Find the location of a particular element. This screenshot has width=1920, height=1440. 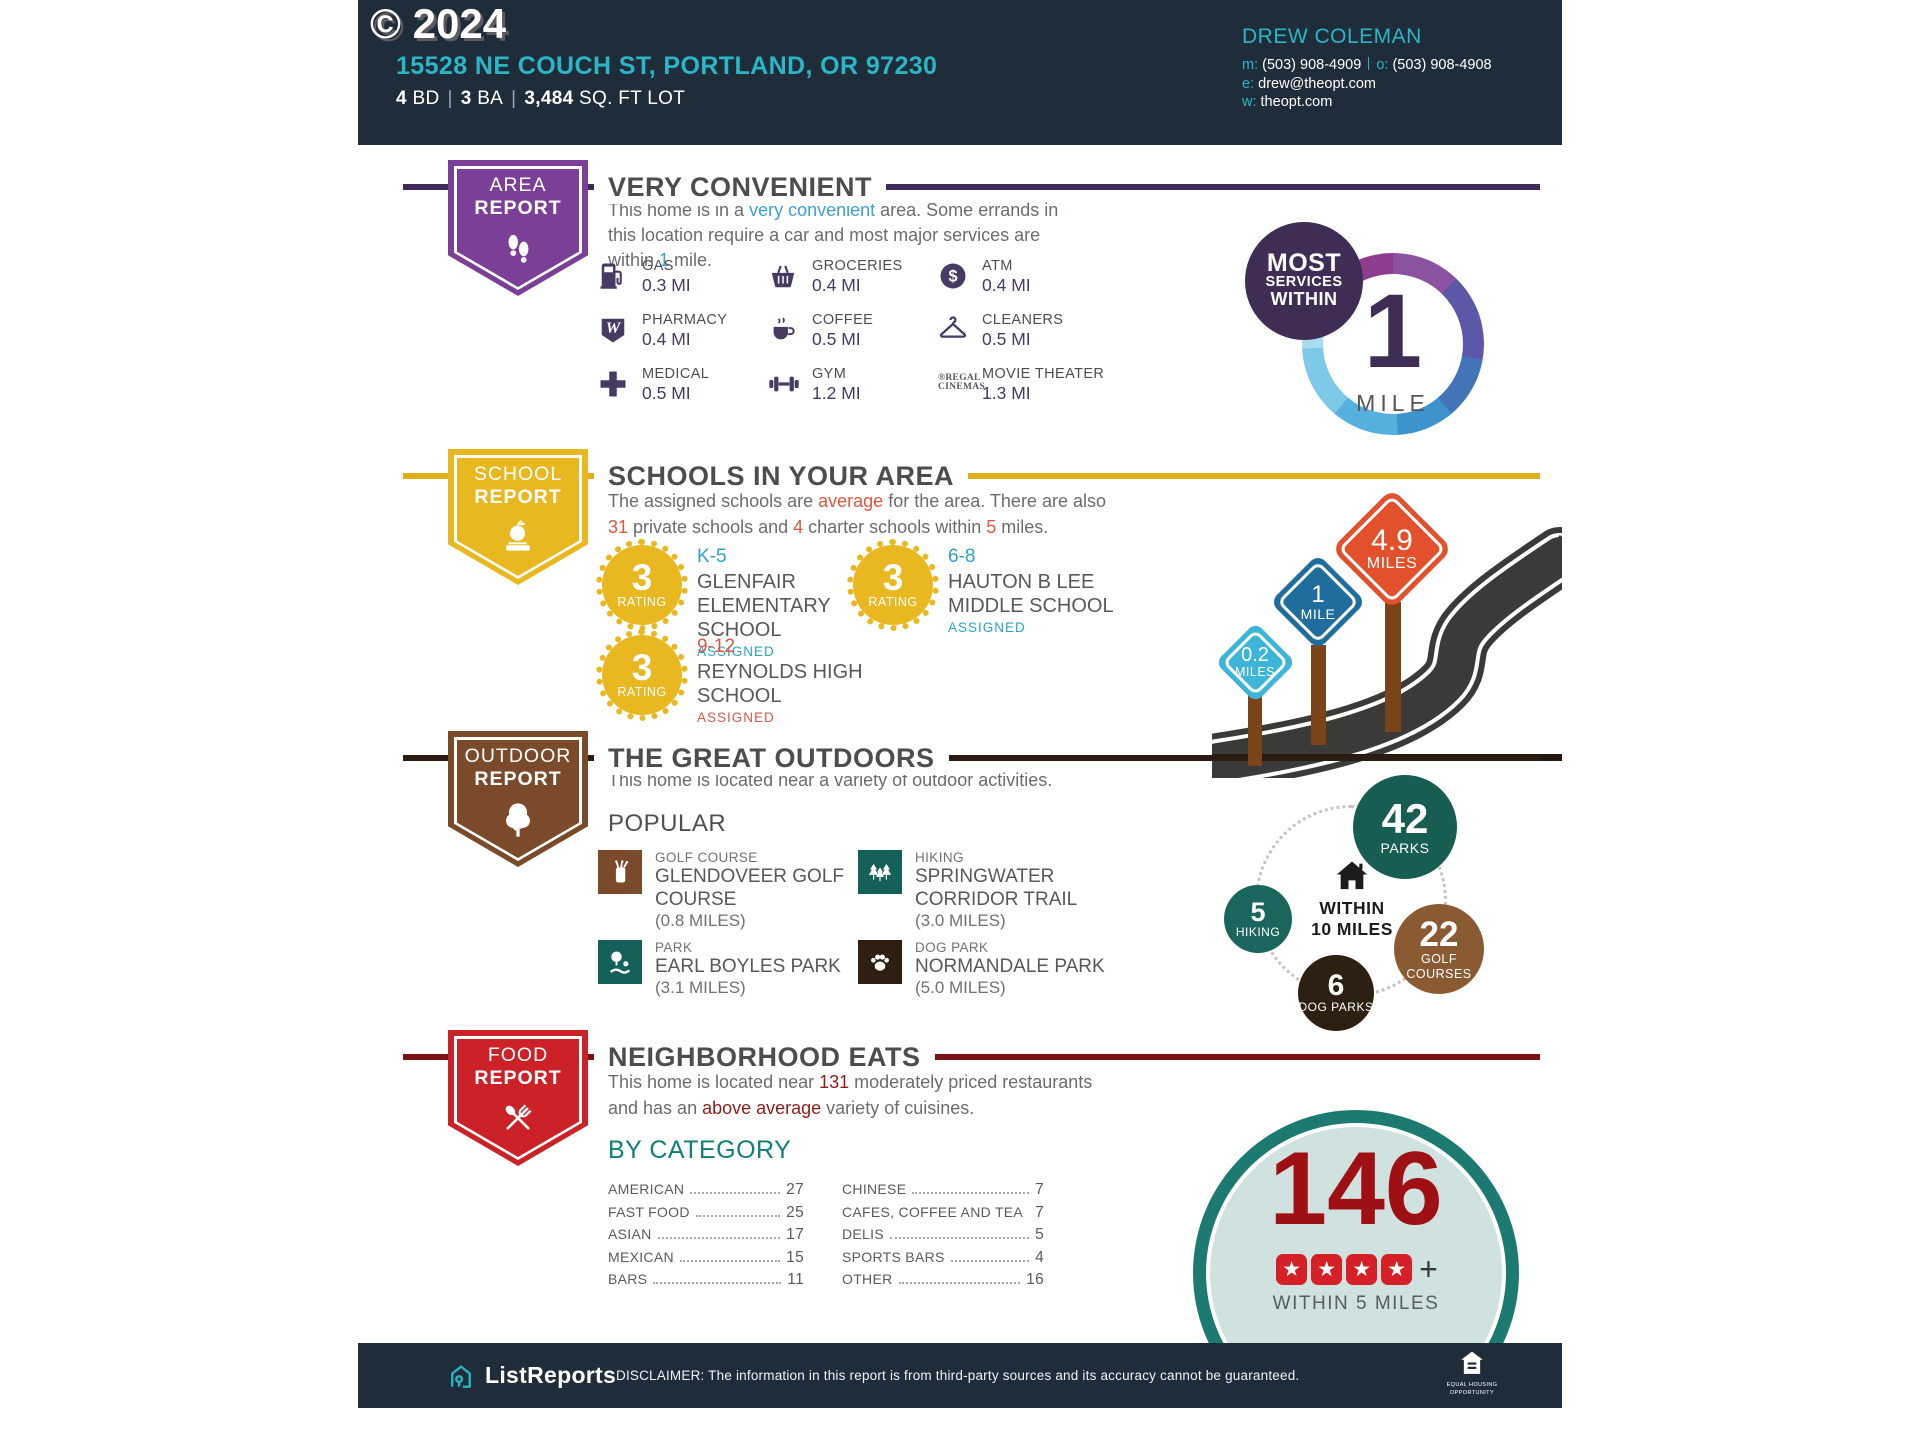

desc-text: charter schools within is located at coordinates (895, 527).